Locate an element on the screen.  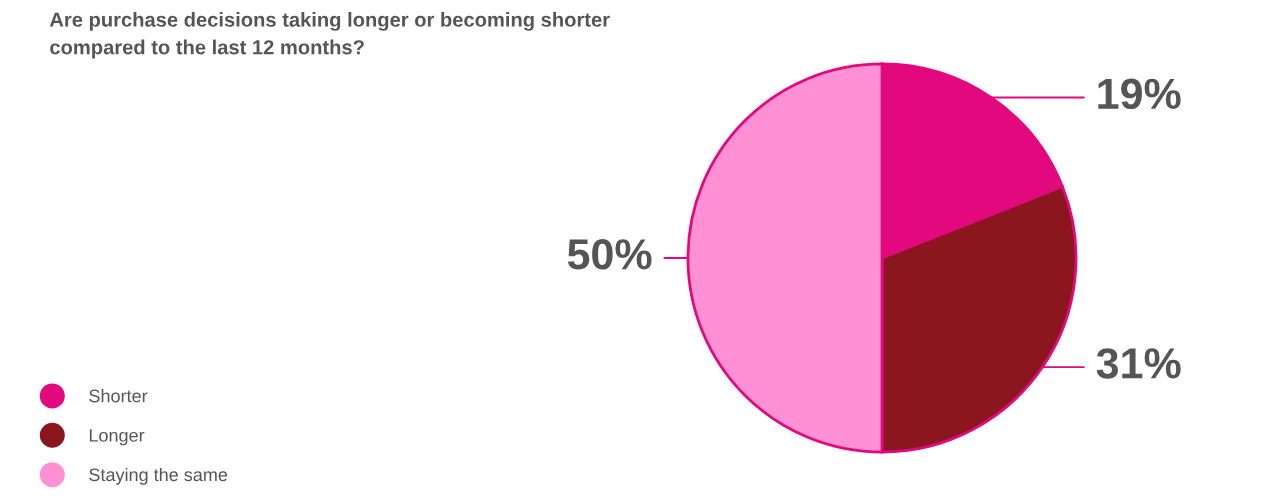
data-label: 50% is located at coordinates (609, 254).